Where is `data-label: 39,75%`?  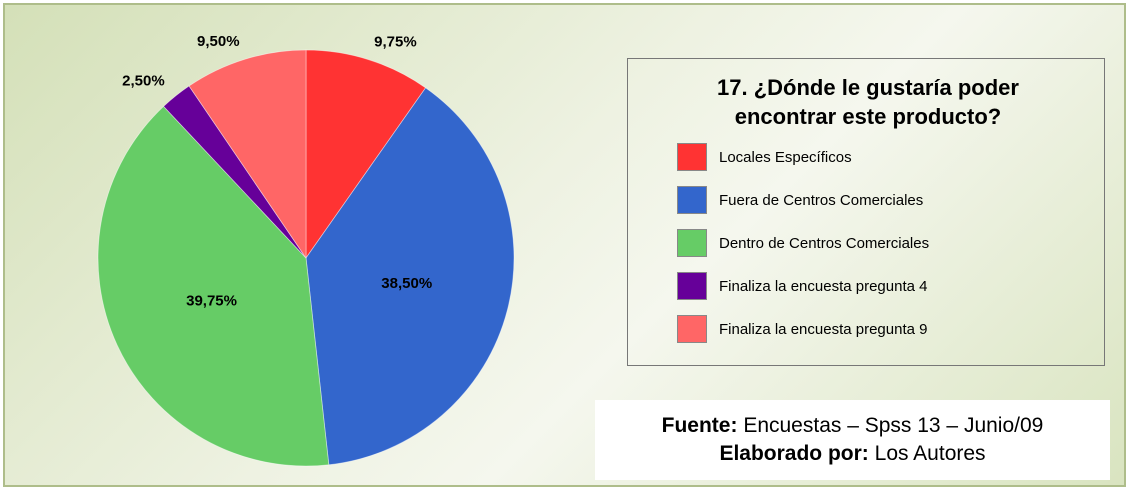
data-label: 39,75% is located at coordinates (211, 301).